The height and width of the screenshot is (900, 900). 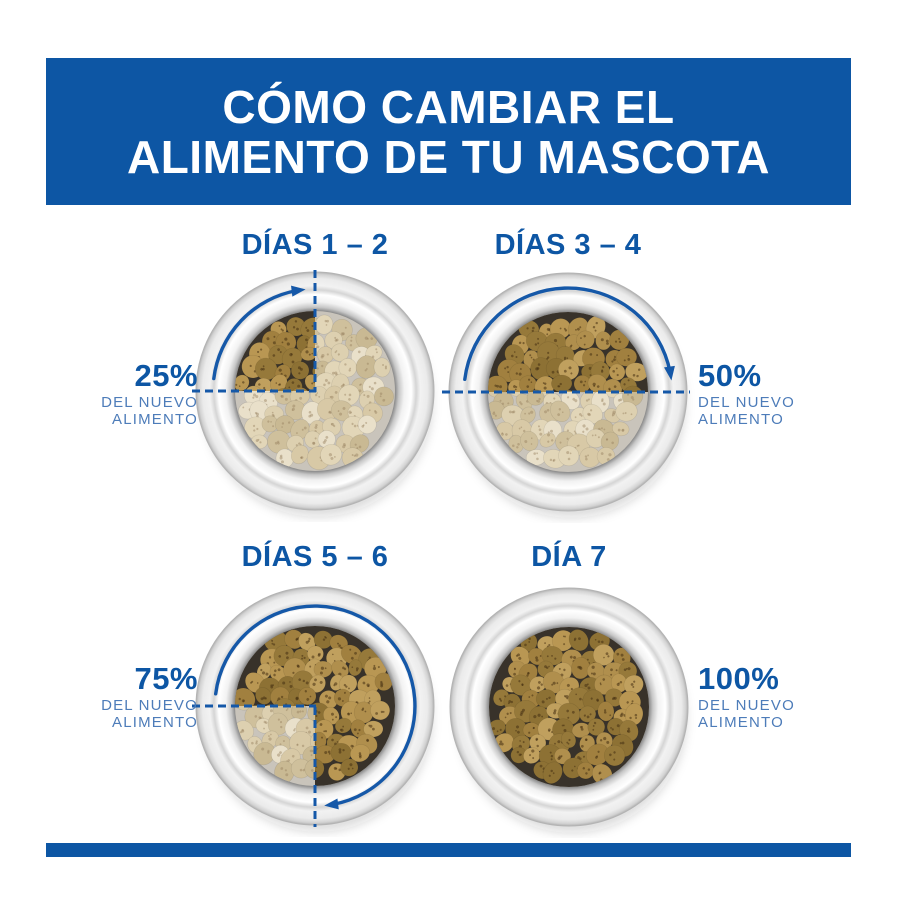 I want to click on page-title: CÓMO CAMBIAR EL ALIMENTO DE TU MASCOTA, so click(x=448, y=132).